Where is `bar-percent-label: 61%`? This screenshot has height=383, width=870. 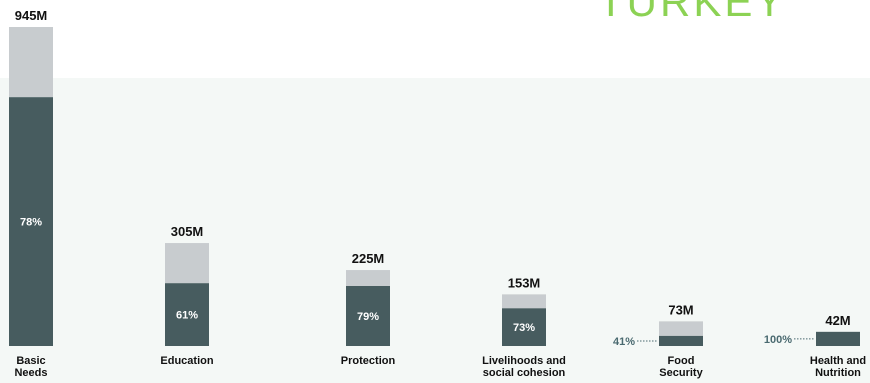 bar-percent-label: 61% is located at coordinates (187, 316).